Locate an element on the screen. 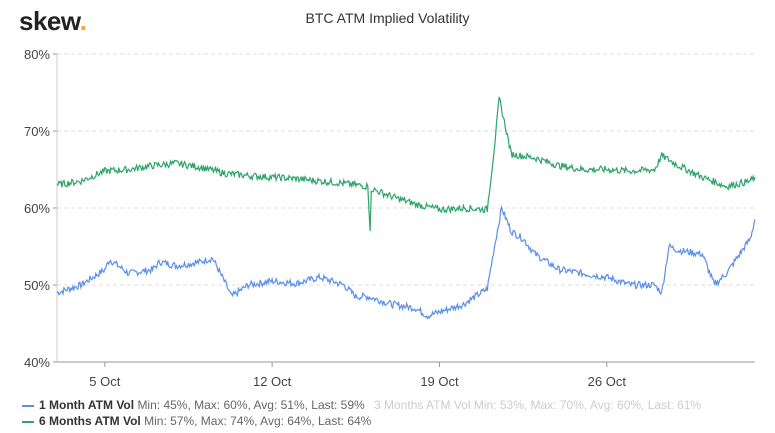 This screenshot has height=433, width=775. x-tick-label: 26 Oct is located at coordinates (607, 381).